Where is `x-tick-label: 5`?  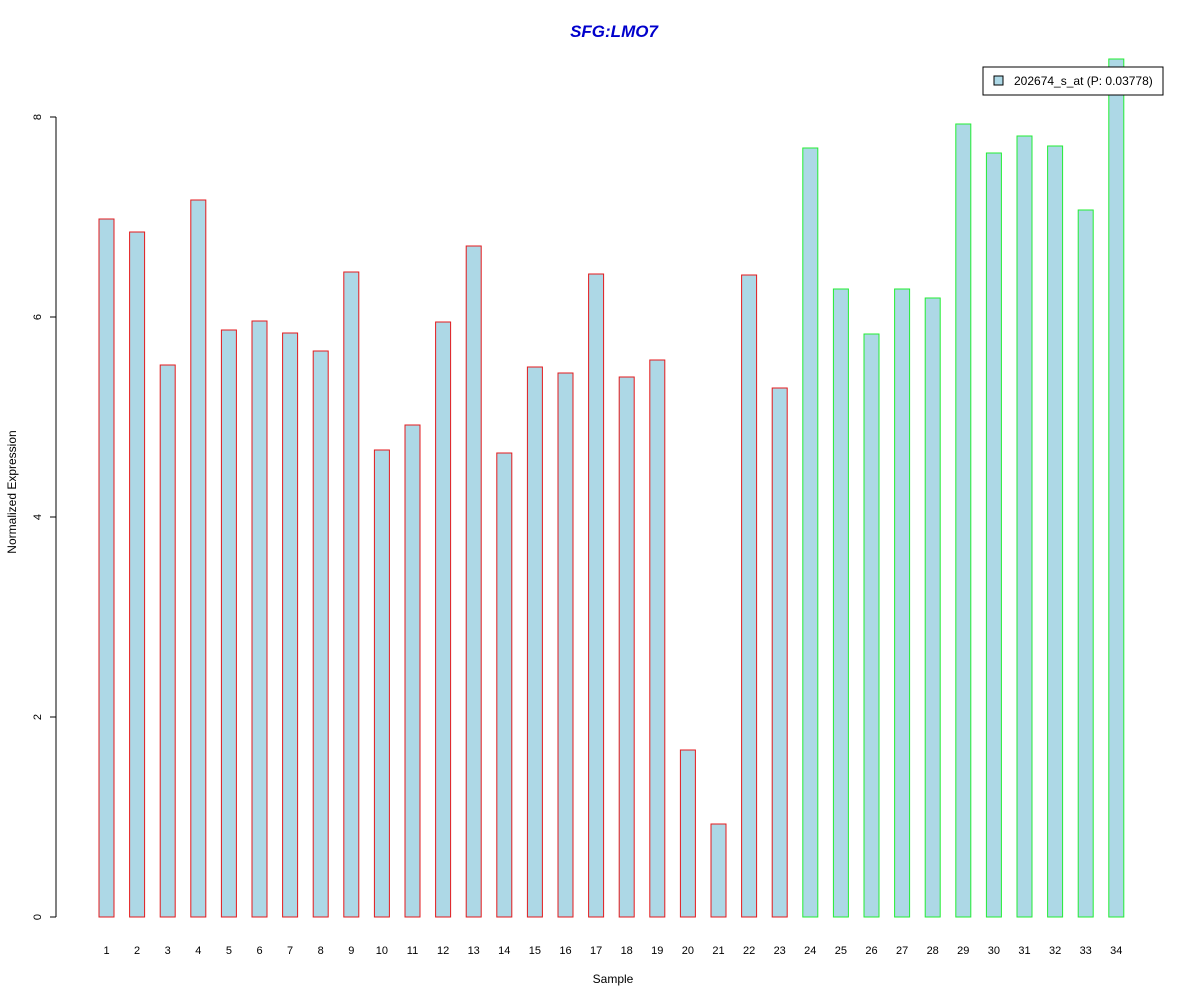
x-tick-label: 5 is located at coordinates (229, 951).